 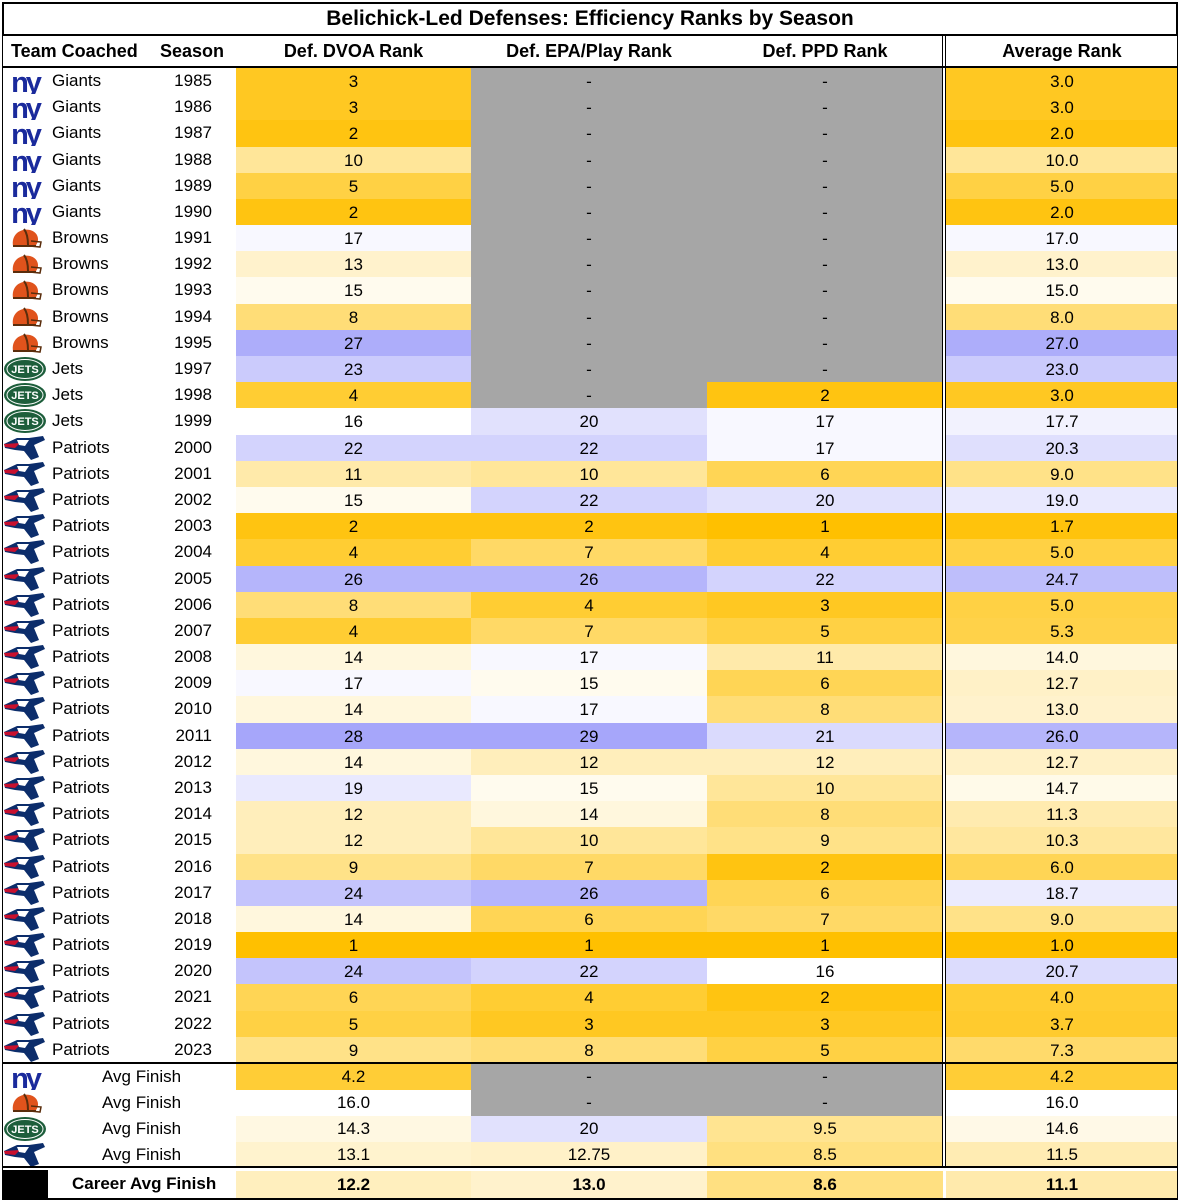 I want to click on avg-col-divider-right, so click(x=945, y=601).